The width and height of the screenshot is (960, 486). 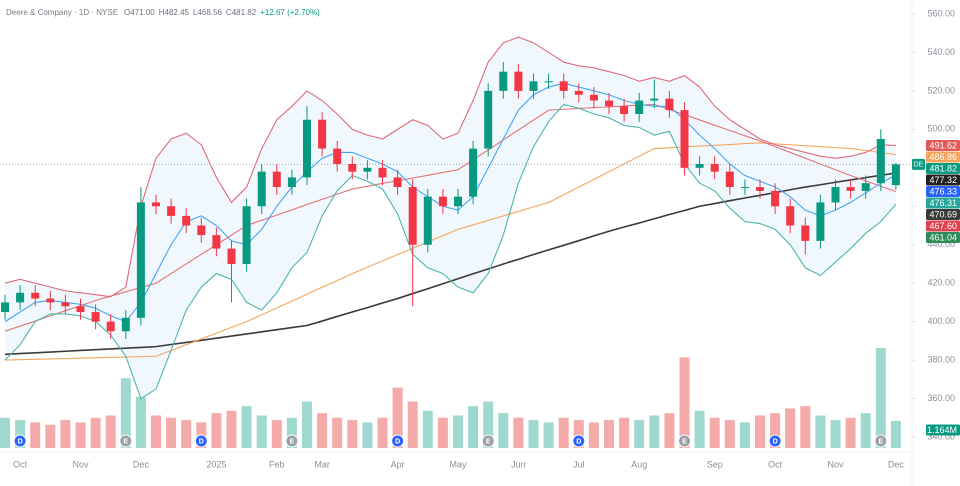 I want to click on y-tick-label: 420.00, so click(x=941, y=283).